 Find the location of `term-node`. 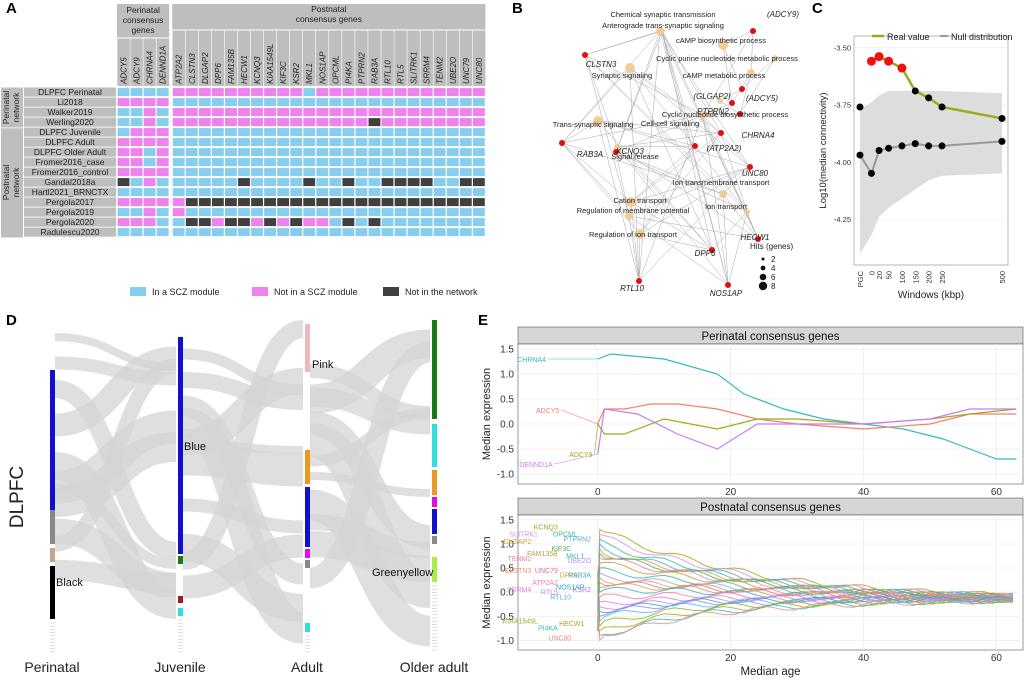

term-node is located at coordinates (660, 31).